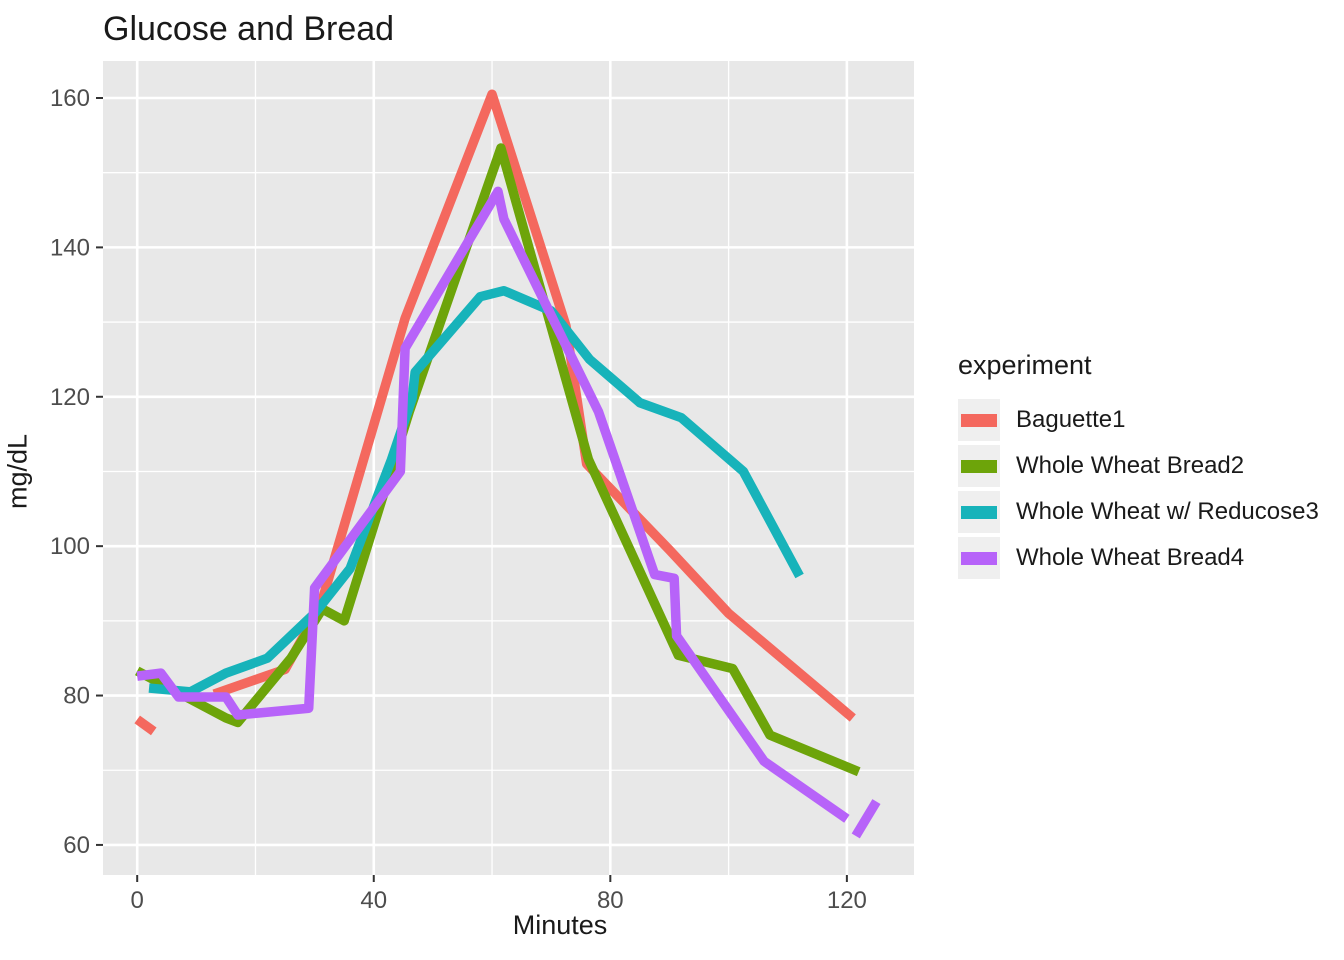 Image resolution: width=1344 pixels, height=960 pixels. Describe the element at coordinates (560, 925) in the screenshot. I see `x-axis-title-text: Minutes` at that location.